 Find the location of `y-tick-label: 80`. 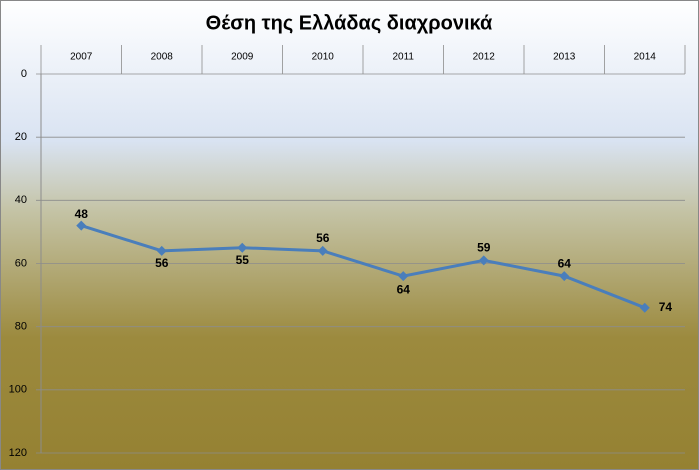

y-tick-label: 80 is located at coordinates (21, 327).